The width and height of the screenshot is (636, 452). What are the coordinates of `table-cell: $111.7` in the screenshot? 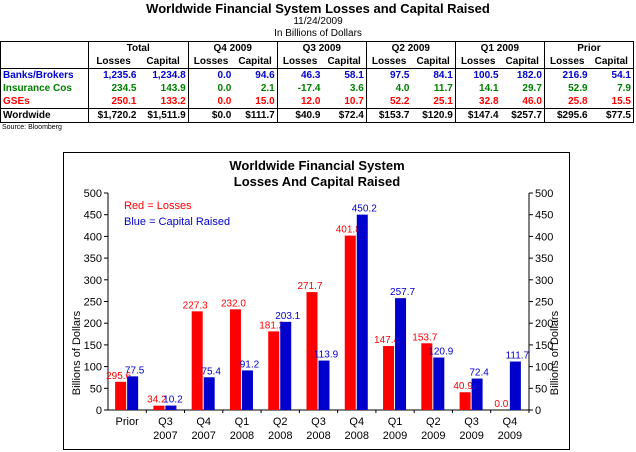 It's located at (255, 115).